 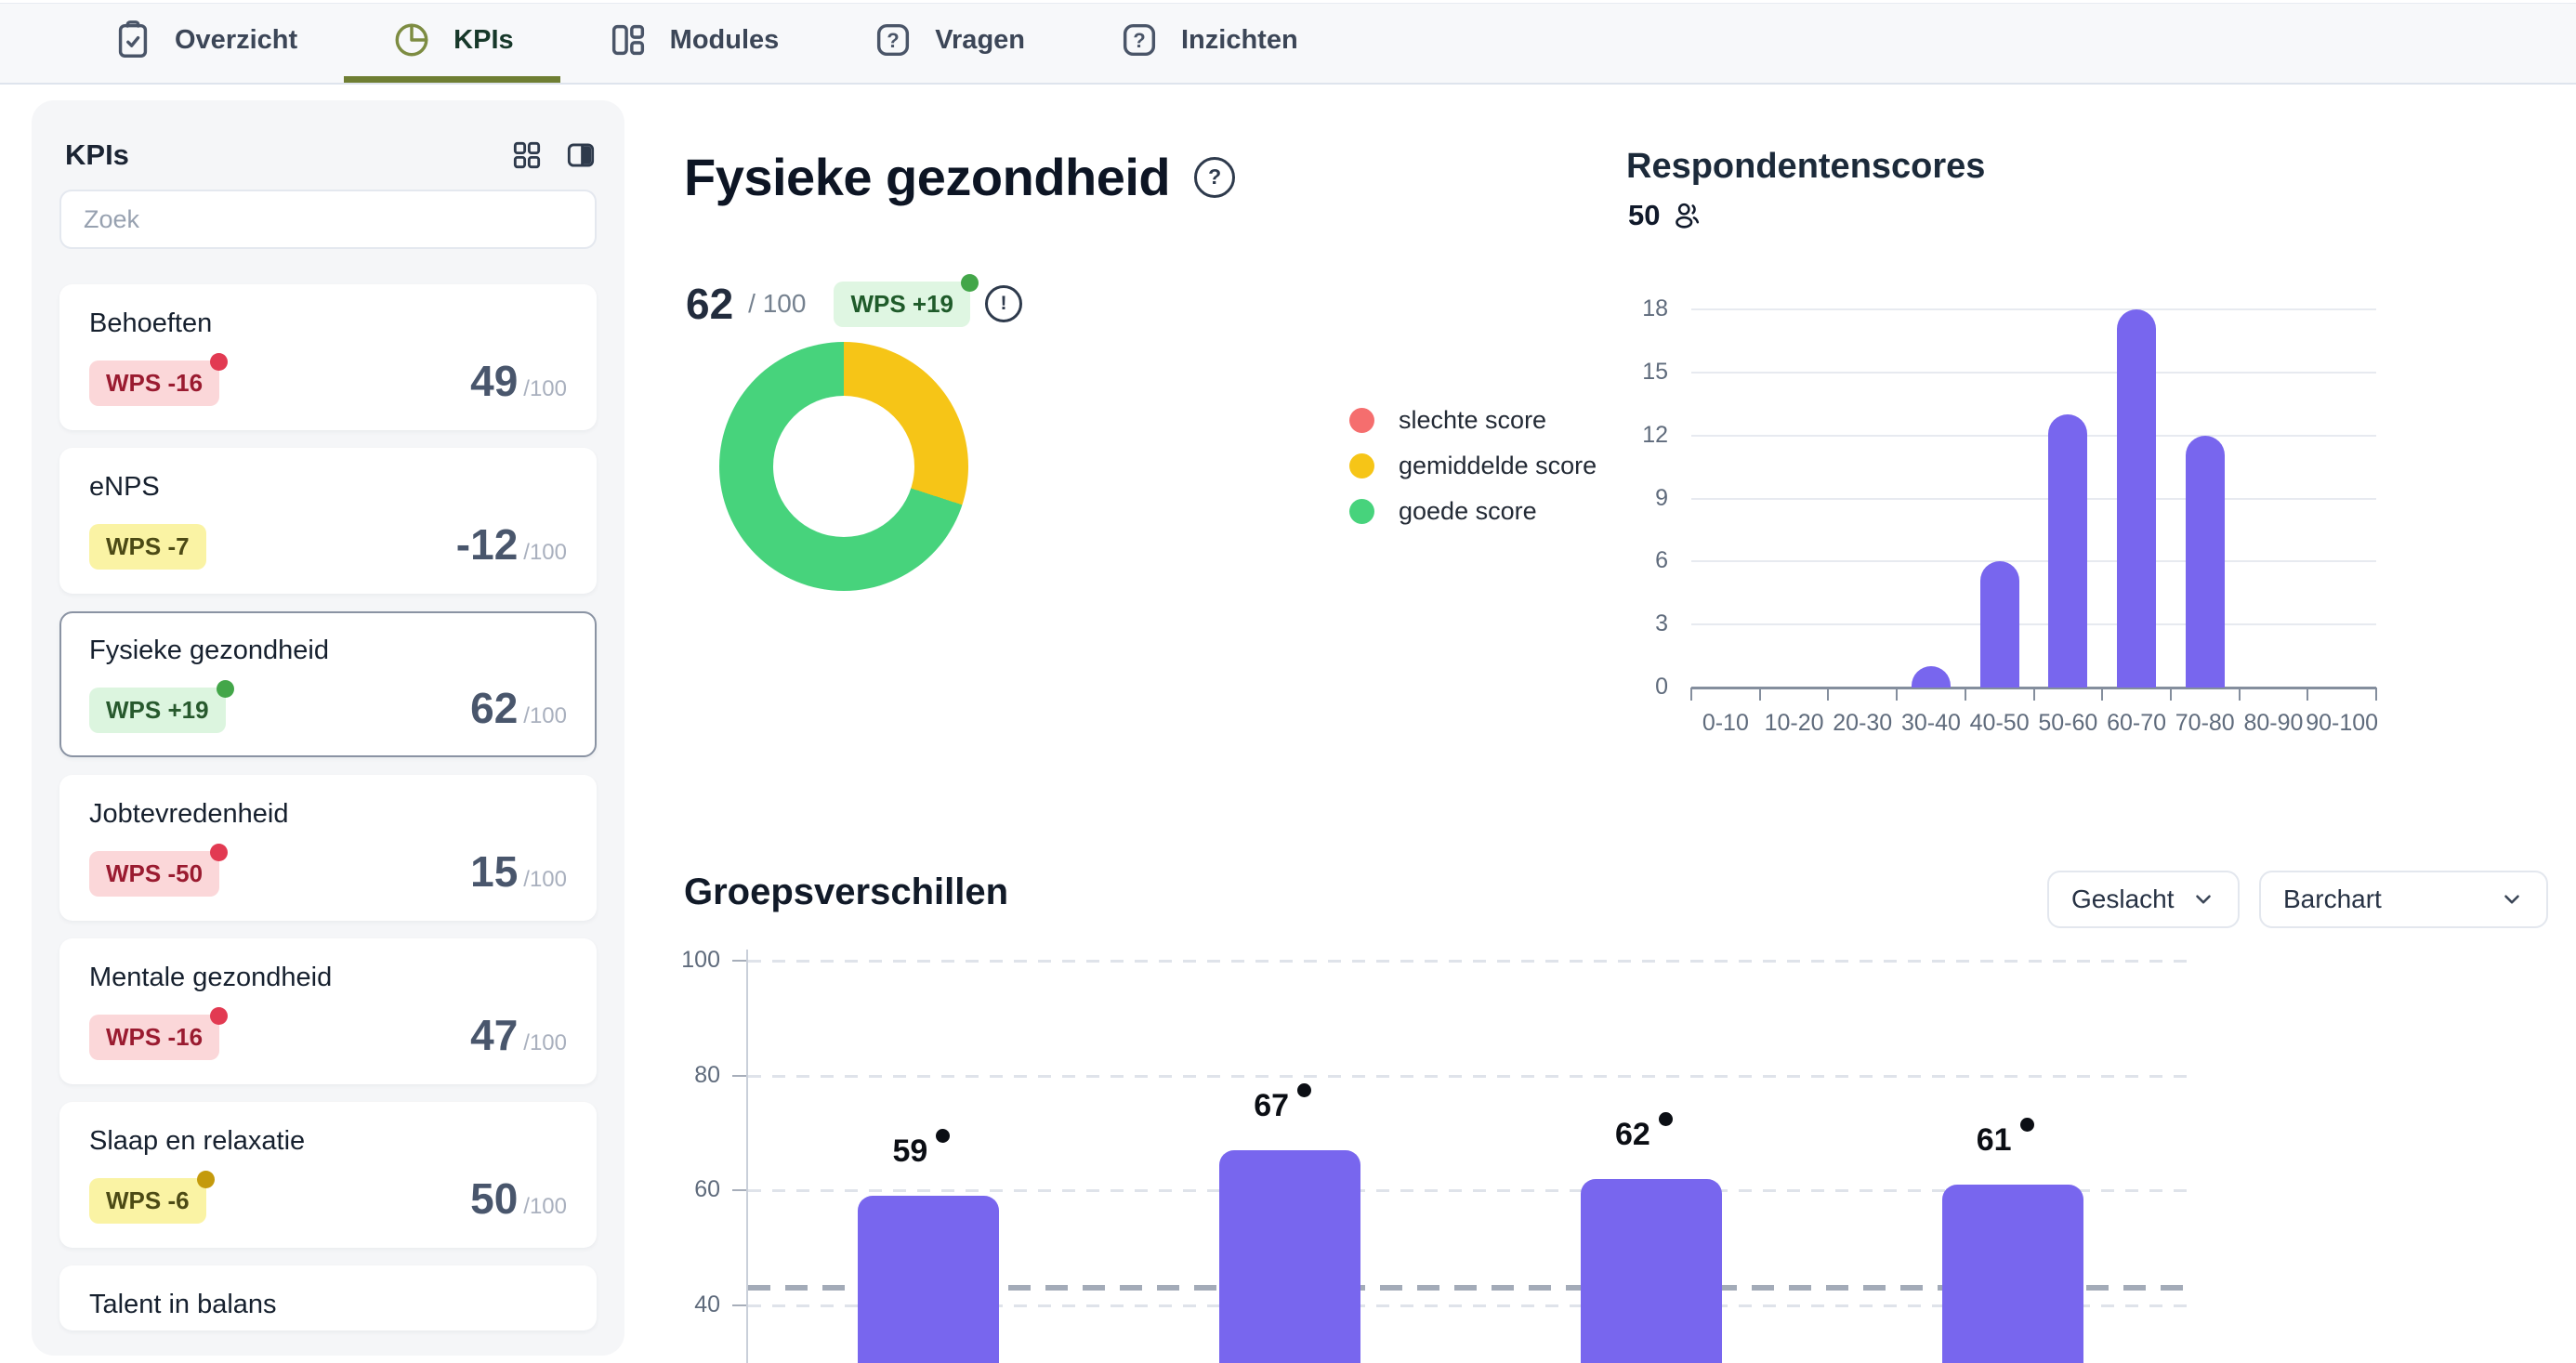 I want to click on pie-chart-icon, so click(x=411, y=40).